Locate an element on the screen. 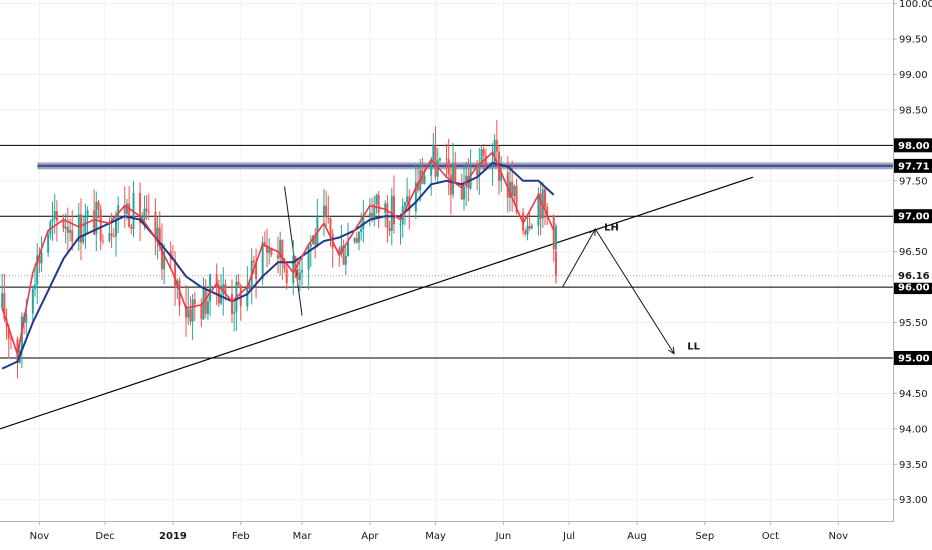 This screenshot has height=550, width=932. level-tag: 95.00 is located at coordinates (914, 358).